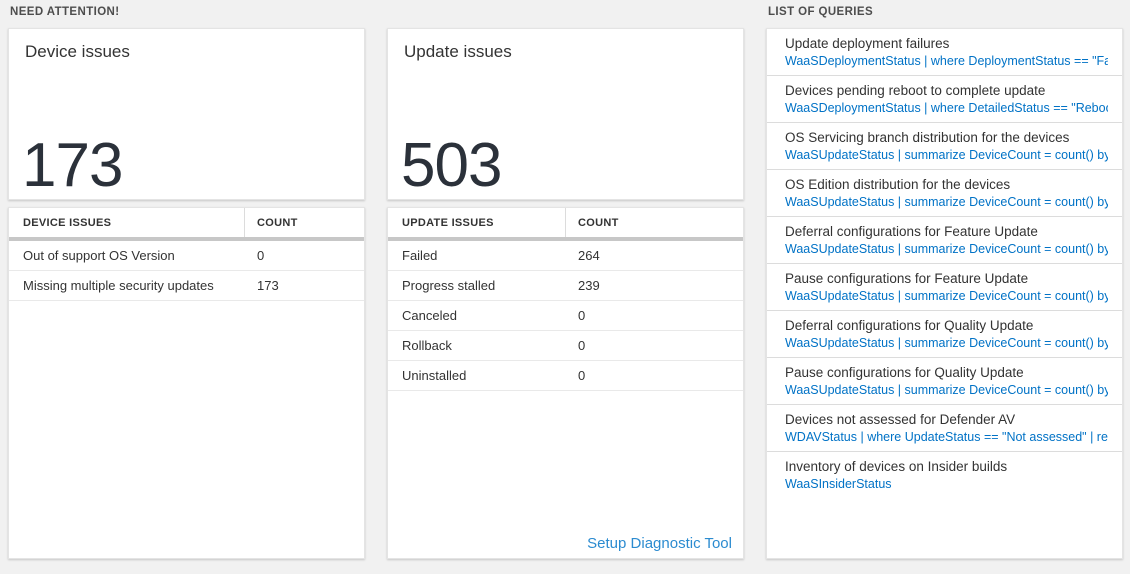 The width and height of the screenshot is (1130, 574). I want to click on query-title: Update deployment failures, so click(867, 43).